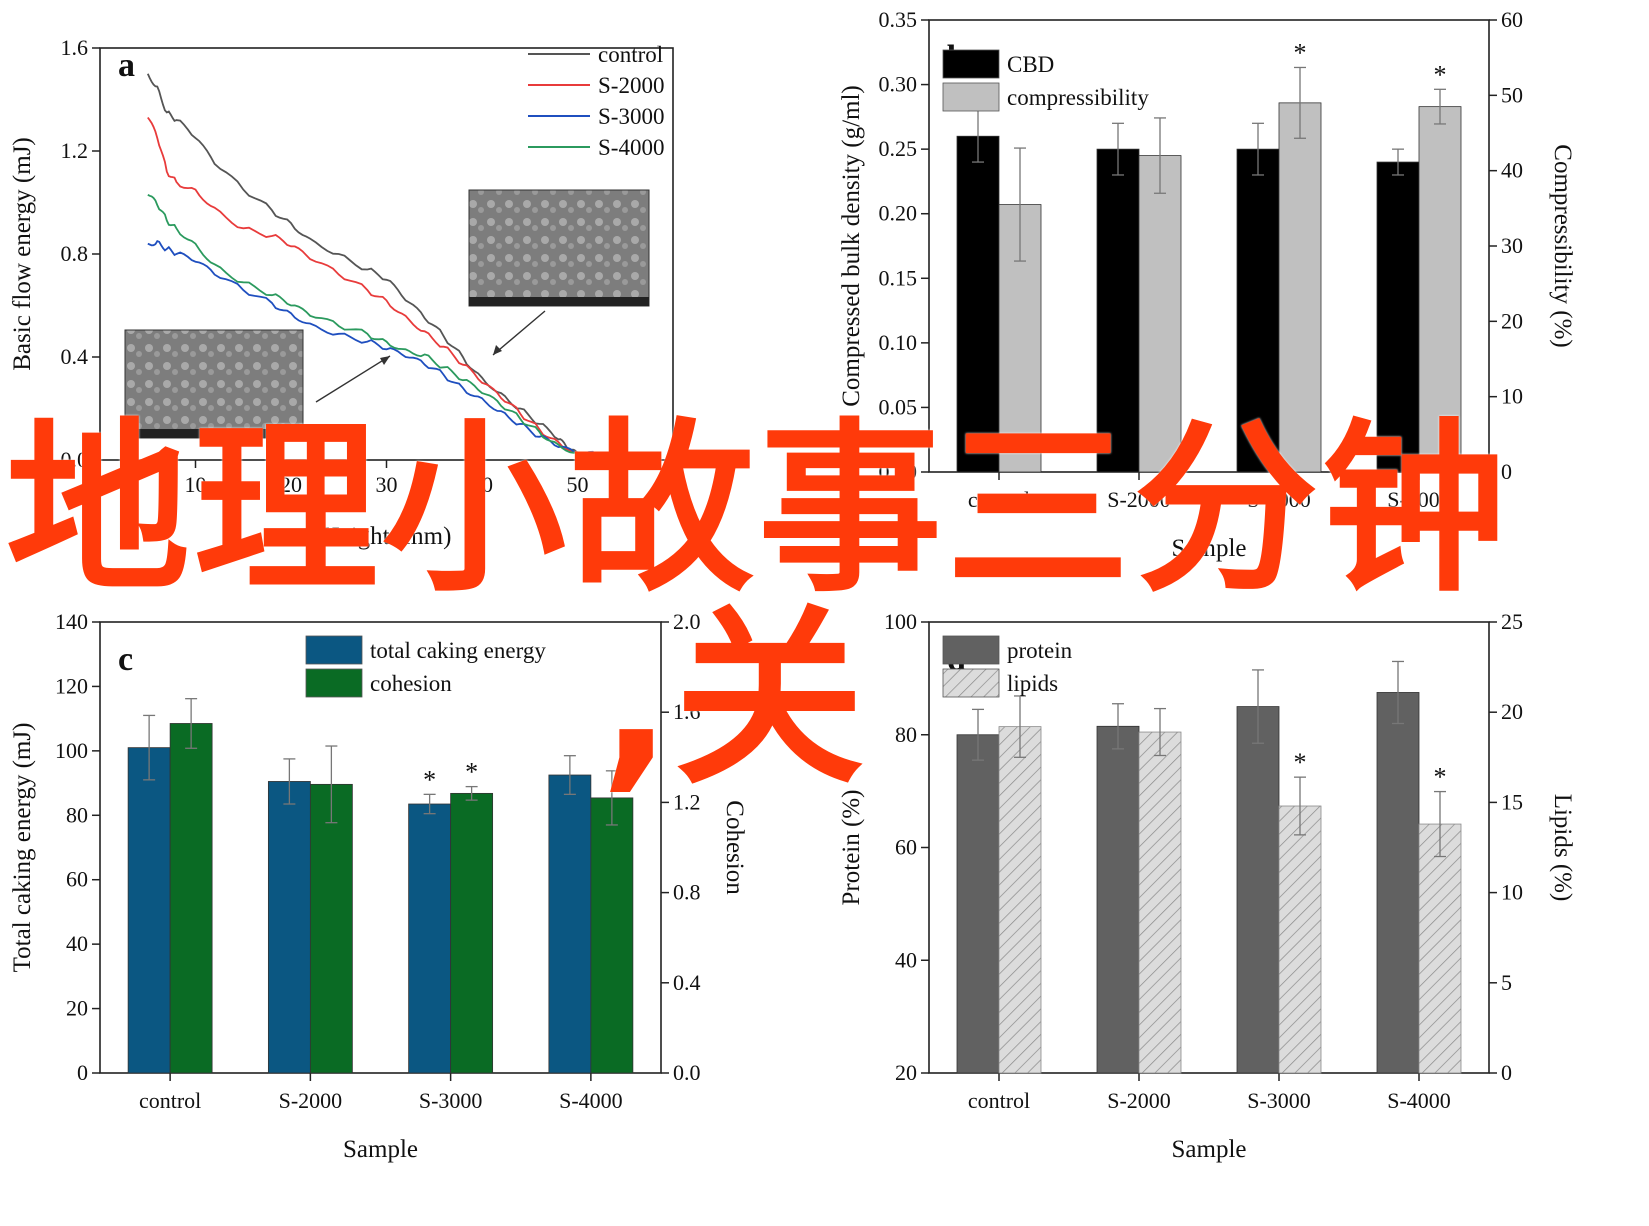  What do you see at coordinates (385, 360) in the screenshot?
I see `inset-arrowhead-left` at bounding box center [385, 360].